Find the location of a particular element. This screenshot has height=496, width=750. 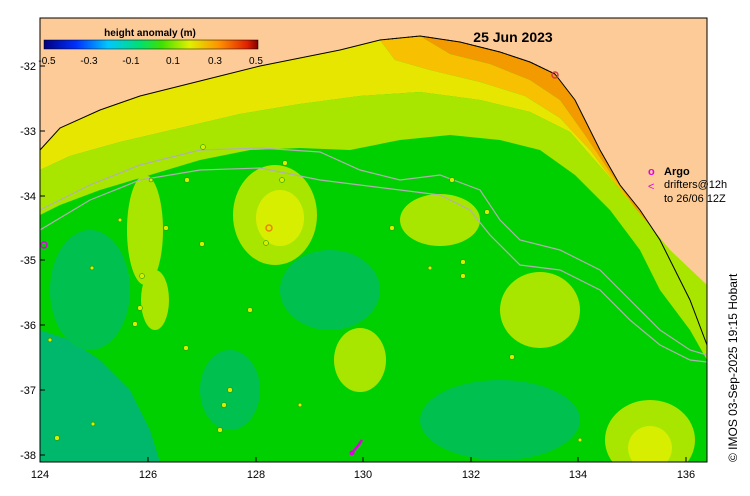

colorbar-label: 0.1 is located at coordinates (173, 61).